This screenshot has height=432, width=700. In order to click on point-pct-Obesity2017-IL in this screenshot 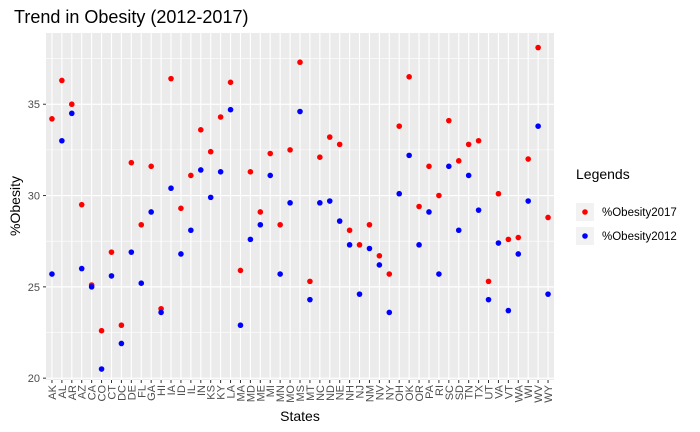, I will do `click(191, 175)`.